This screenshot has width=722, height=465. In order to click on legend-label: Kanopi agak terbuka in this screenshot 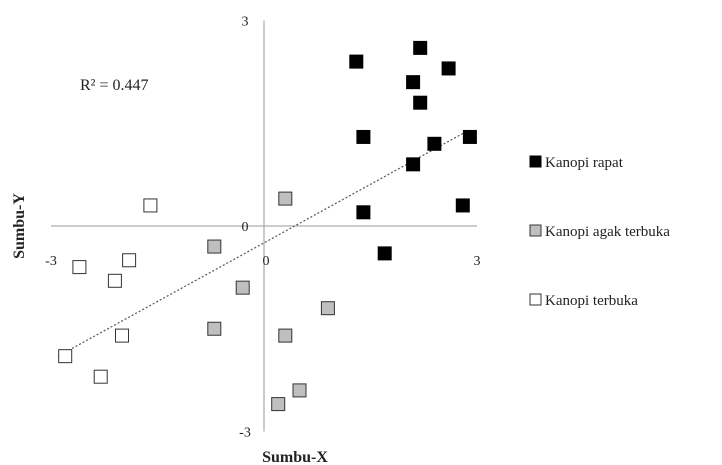, I will do `click(607, 232)`.